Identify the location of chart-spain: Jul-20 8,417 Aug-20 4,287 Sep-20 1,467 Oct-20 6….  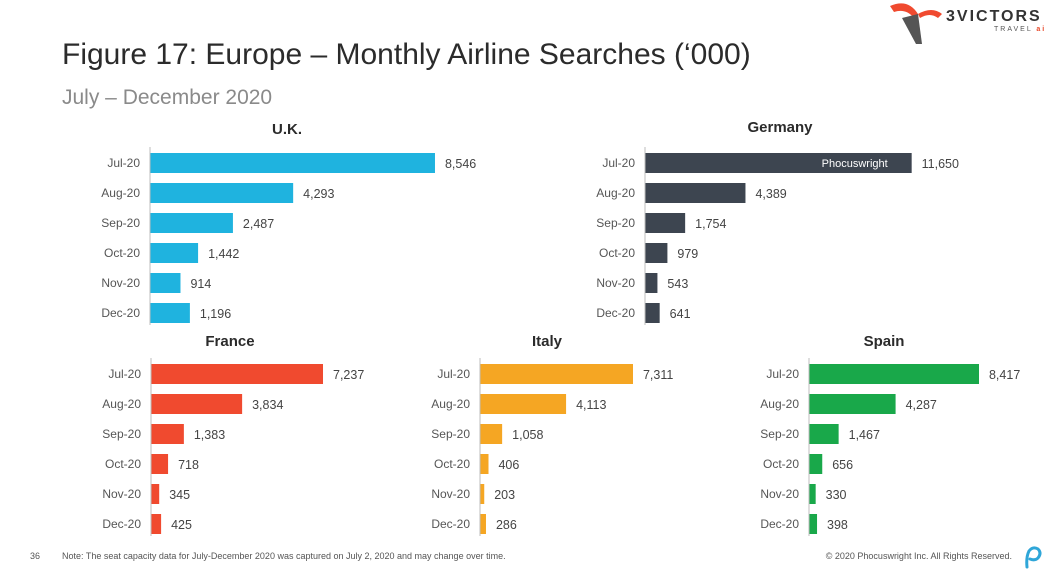
(890, 447).